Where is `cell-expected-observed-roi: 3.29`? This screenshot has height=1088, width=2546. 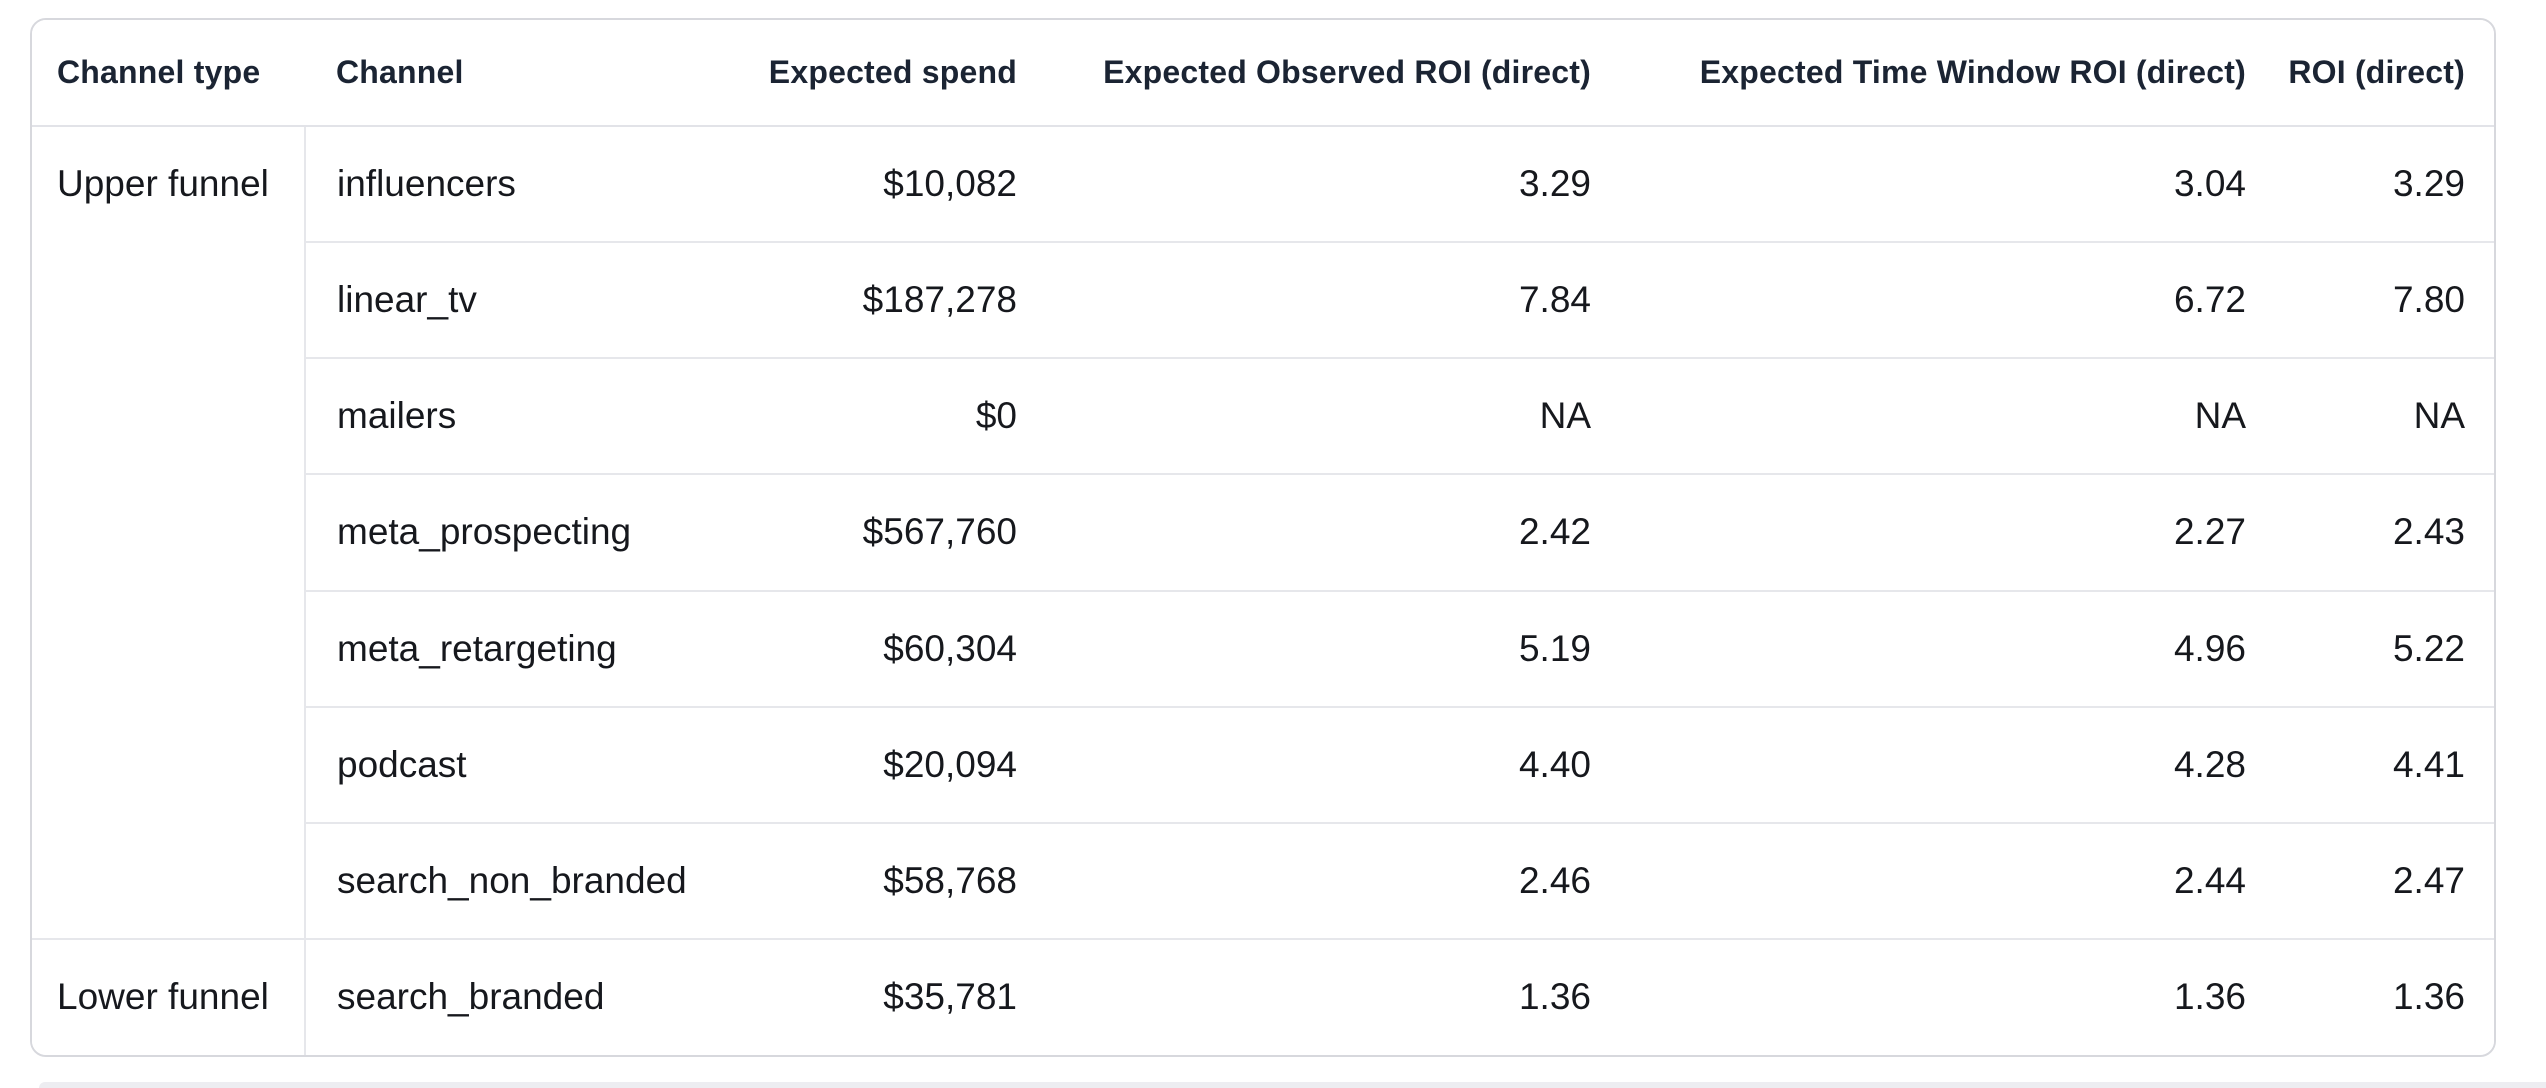 cell-expected-observed-roi: 3.29 is located at coordinates (1333, 183).